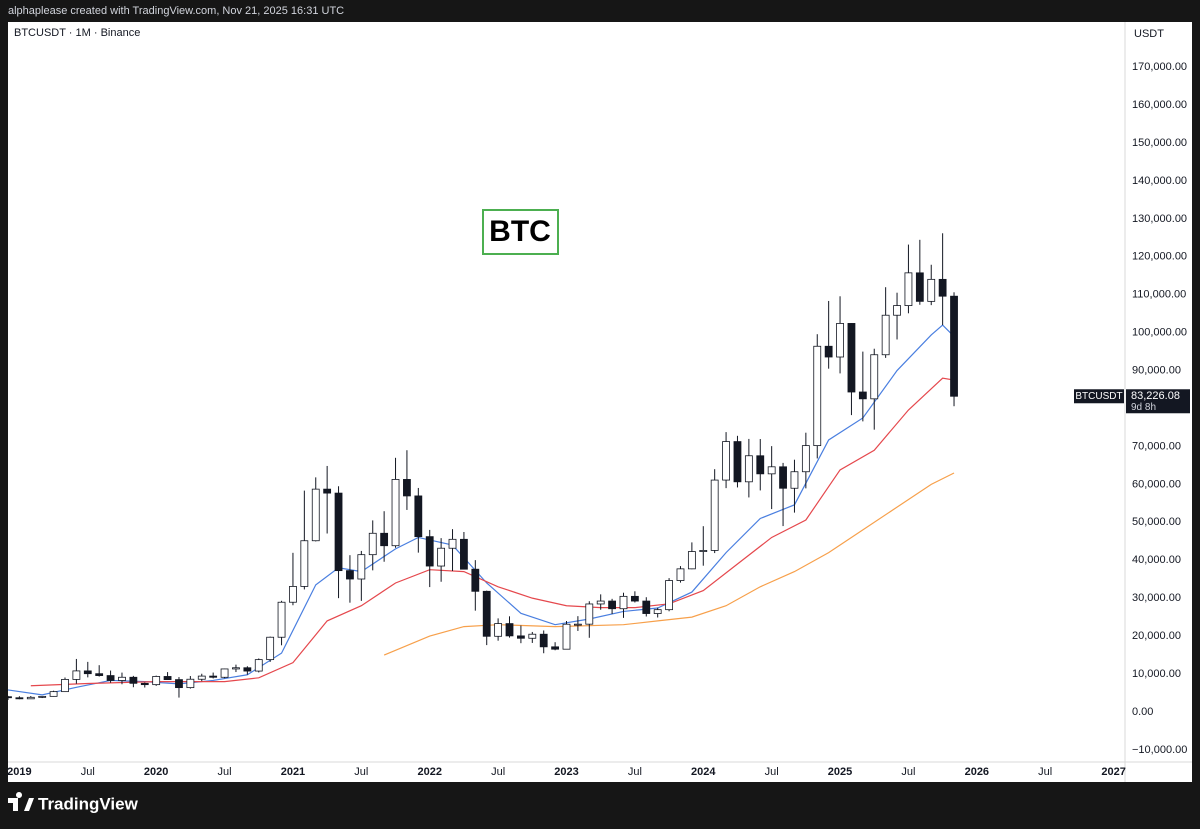  What do you see at coordinates (566, 772) in the screenshot?
I see `x-tick-label: 2023` at bounding box center [566, 772].